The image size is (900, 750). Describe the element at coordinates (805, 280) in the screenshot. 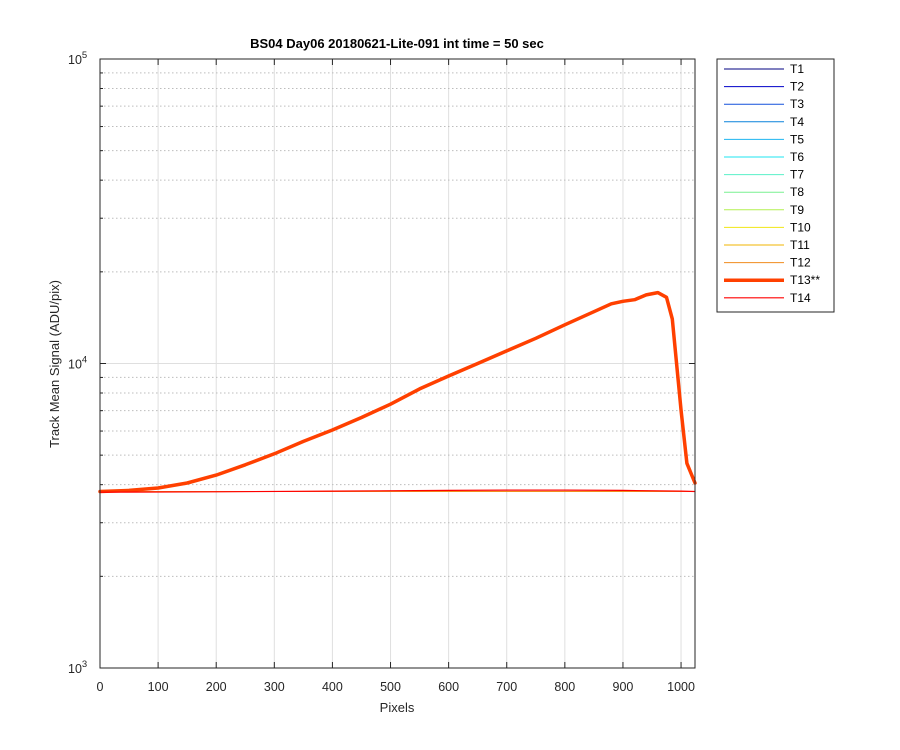

I see `legend-label: T13**` at that location.